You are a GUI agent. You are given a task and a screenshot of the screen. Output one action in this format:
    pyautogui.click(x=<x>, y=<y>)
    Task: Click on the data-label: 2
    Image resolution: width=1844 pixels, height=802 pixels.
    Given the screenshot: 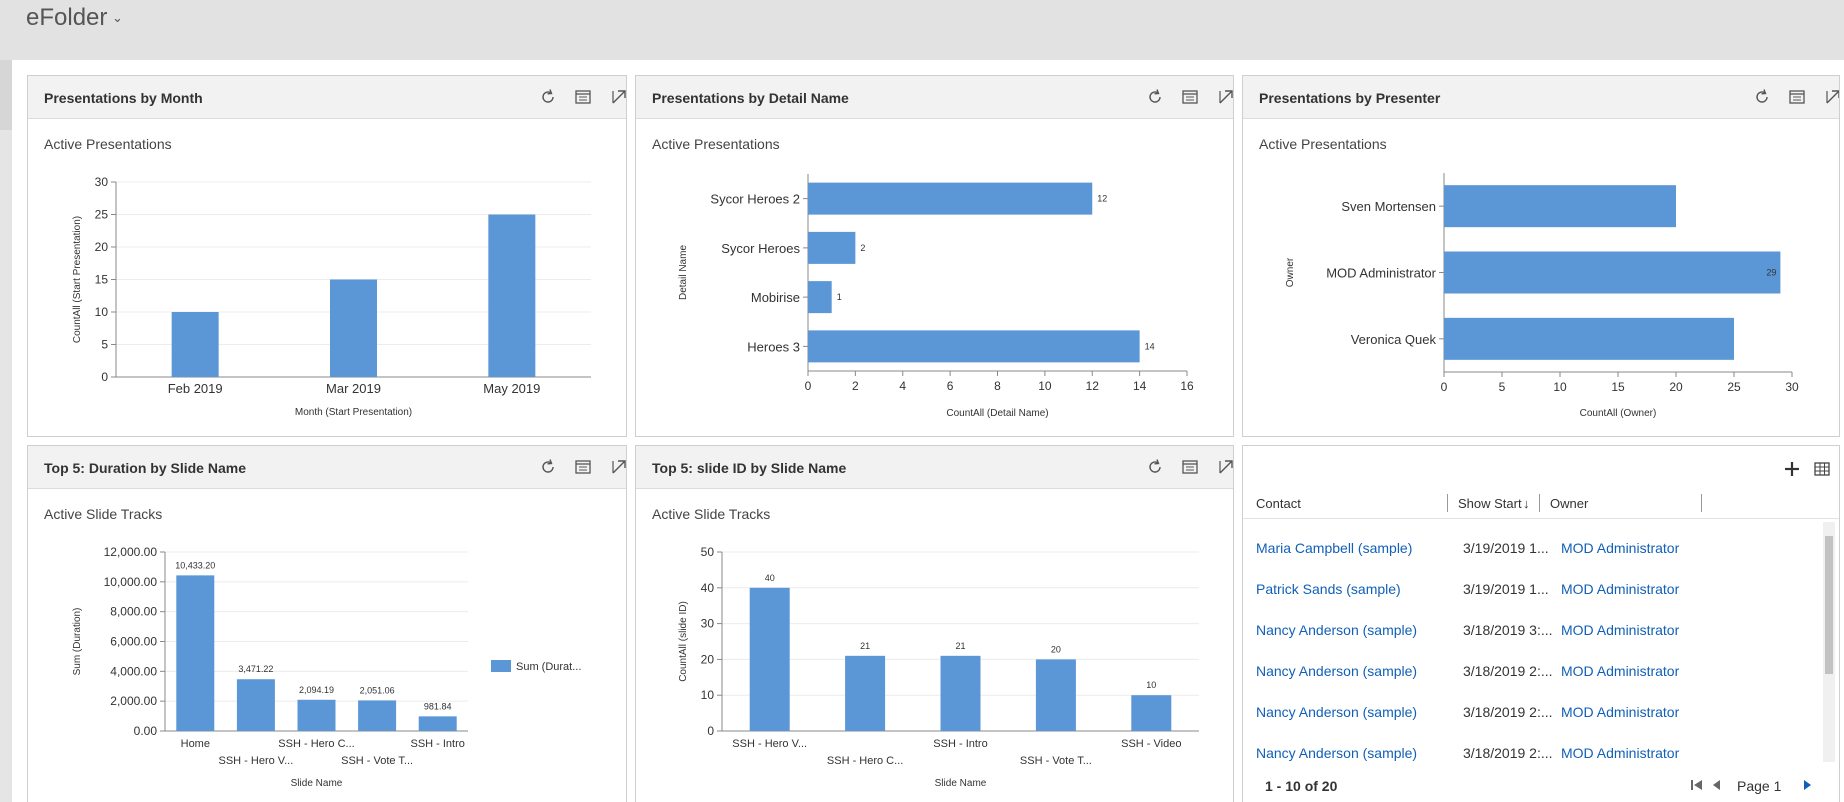 What is the action you would take?
    pyautogui.click(x=862, y=248)
    